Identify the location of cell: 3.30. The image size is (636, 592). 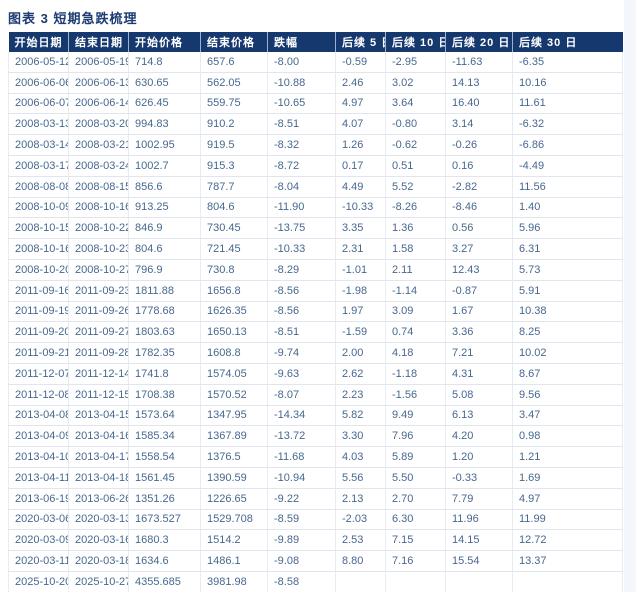
(360, 436).